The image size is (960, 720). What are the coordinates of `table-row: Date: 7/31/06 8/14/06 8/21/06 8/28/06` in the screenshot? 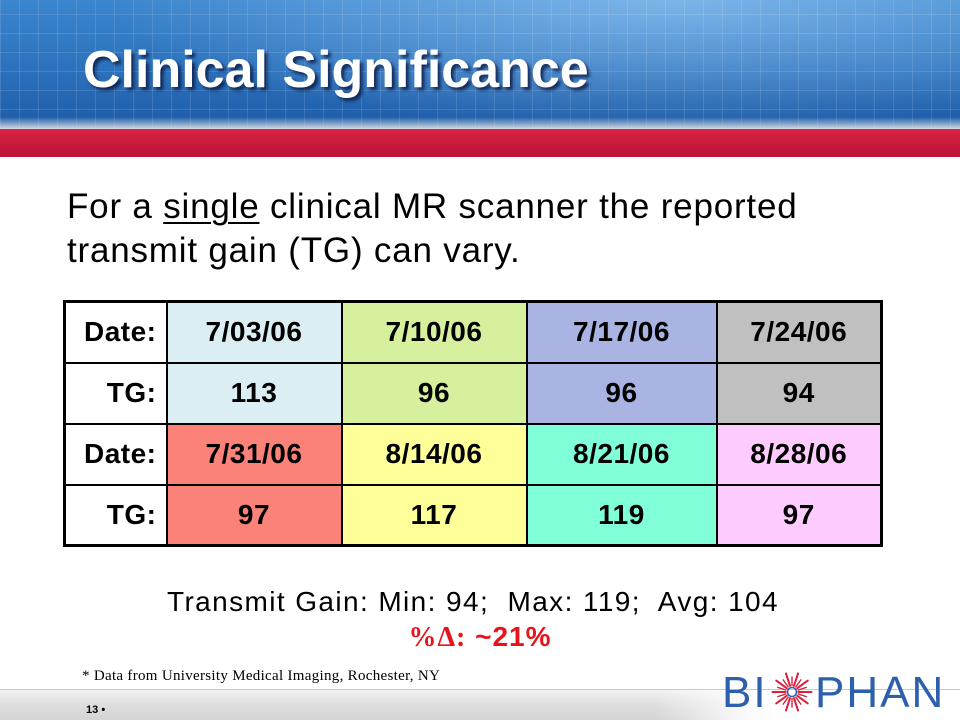 It's located at (473, 454).